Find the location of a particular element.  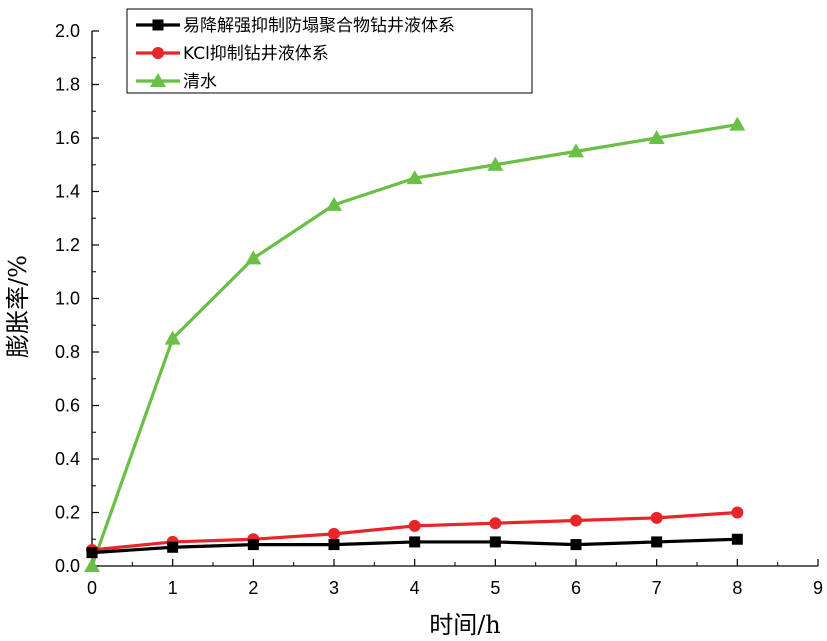

legend-label: KCl抑制钻井液体系 is located at coordinates (256, 54).